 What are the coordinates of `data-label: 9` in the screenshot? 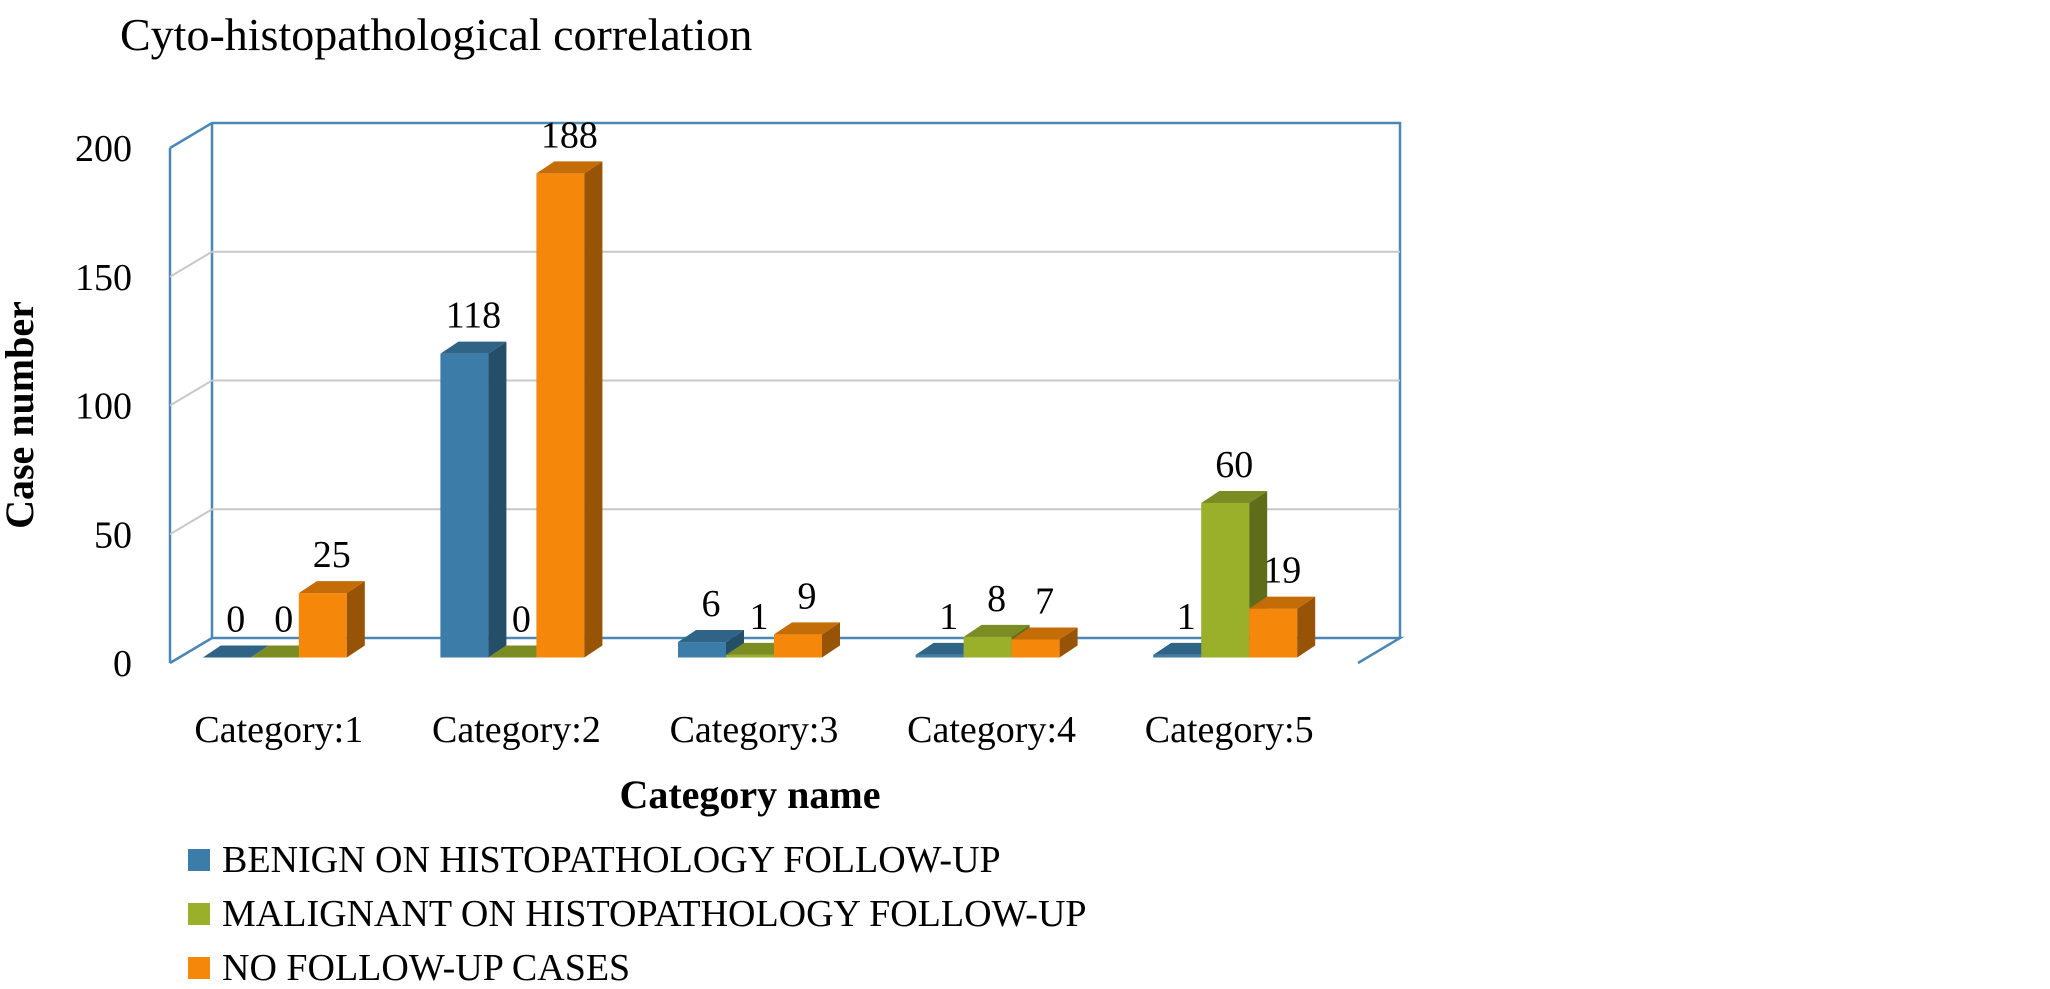 It's located at (807, 596).